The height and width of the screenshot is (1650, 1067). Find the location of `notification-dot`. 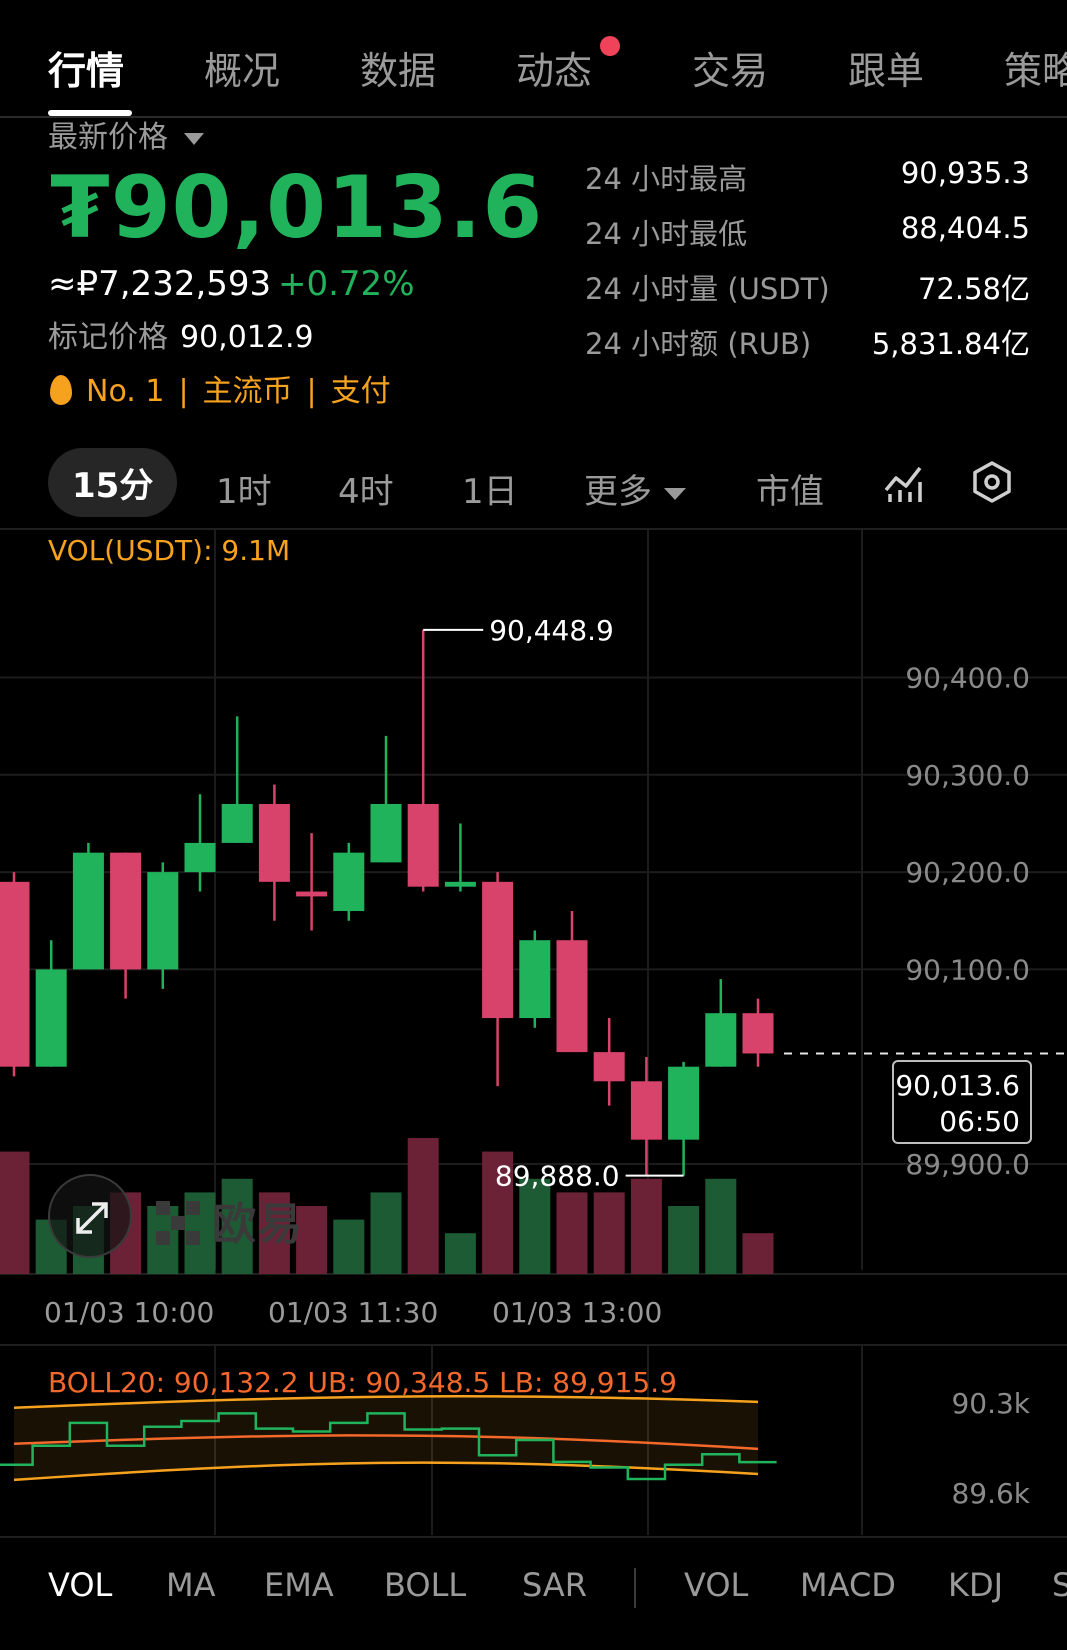

notification-dot is located at coordinates (610, 46).